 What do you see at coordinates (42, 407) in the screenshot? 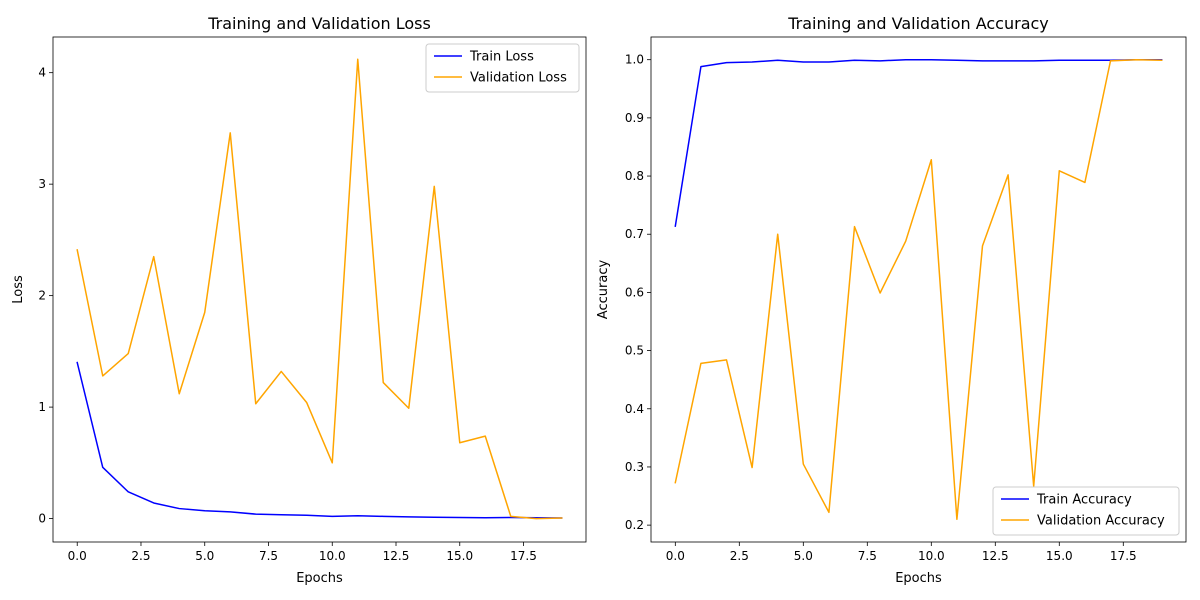
I see `y-tick-label: 1` at bounding box center [42, 407].